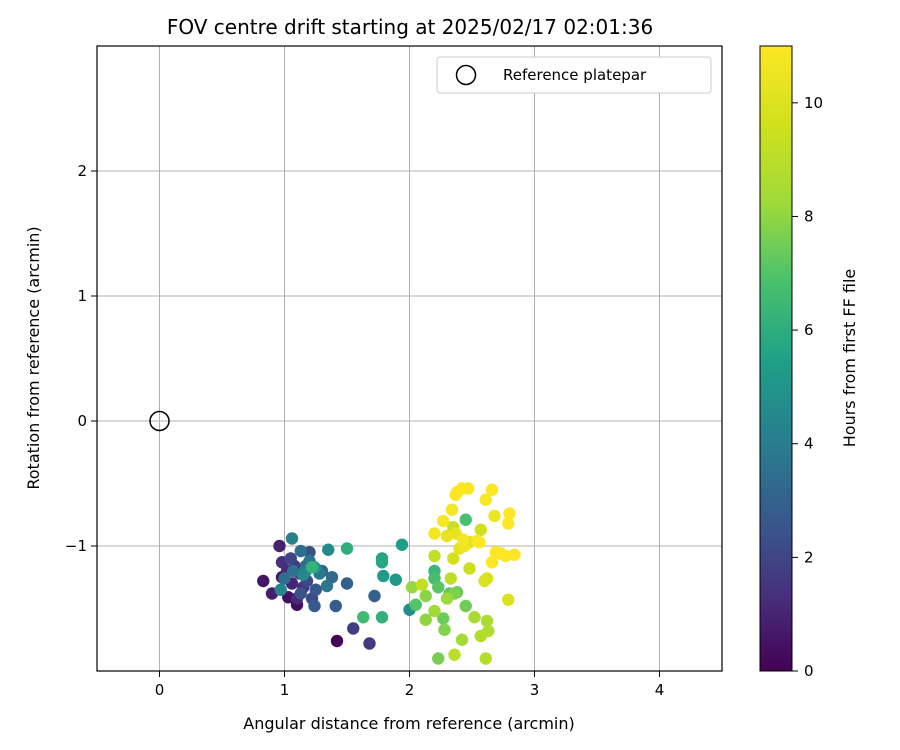 This screenshot has width=900, height=750. What do you see at coordinates (809, 444) in the screenshot?
I see `colorbar-tick-label: 4` at bounding box center [809, 444].